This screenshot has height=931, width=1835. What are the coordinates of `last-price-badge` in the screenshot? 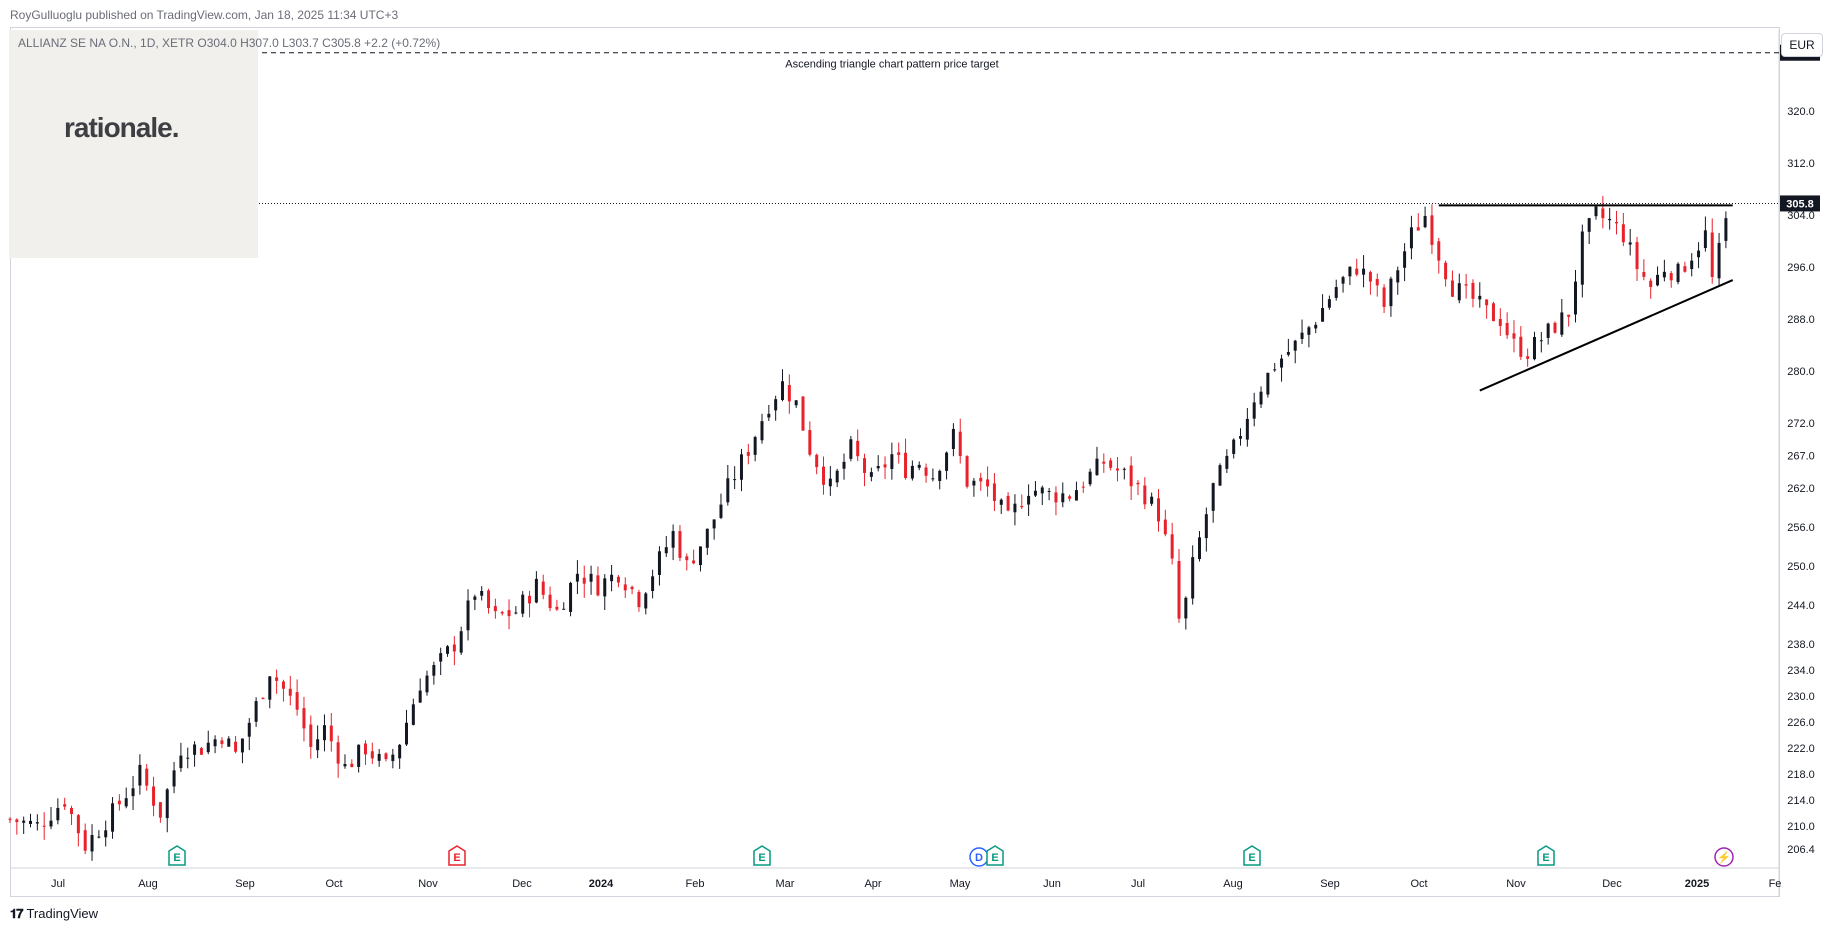 It's located at (1800, 203).